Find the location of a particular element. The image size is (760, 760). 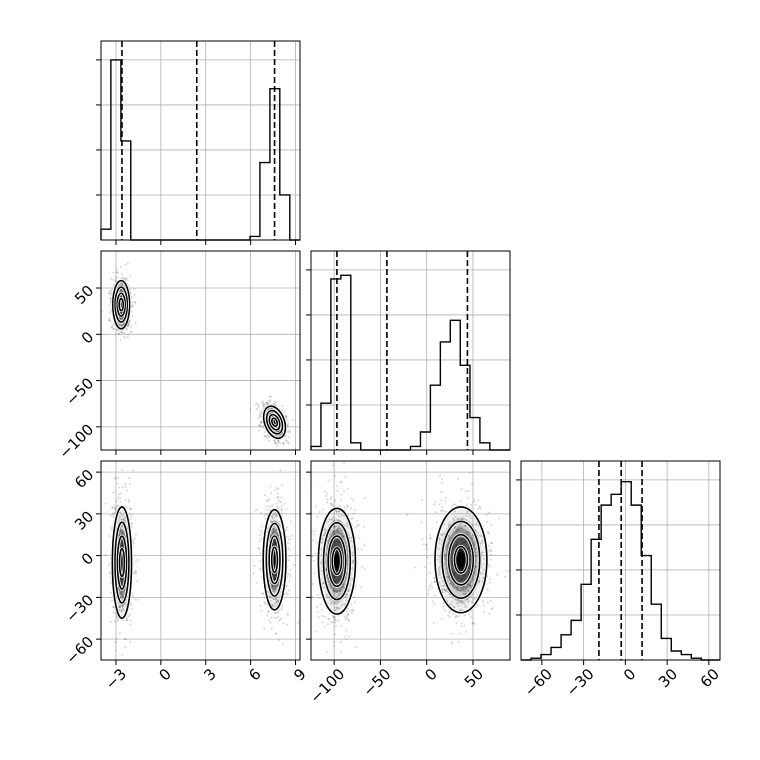

x-tick-label: 6 is located at coordinates (254, 674).